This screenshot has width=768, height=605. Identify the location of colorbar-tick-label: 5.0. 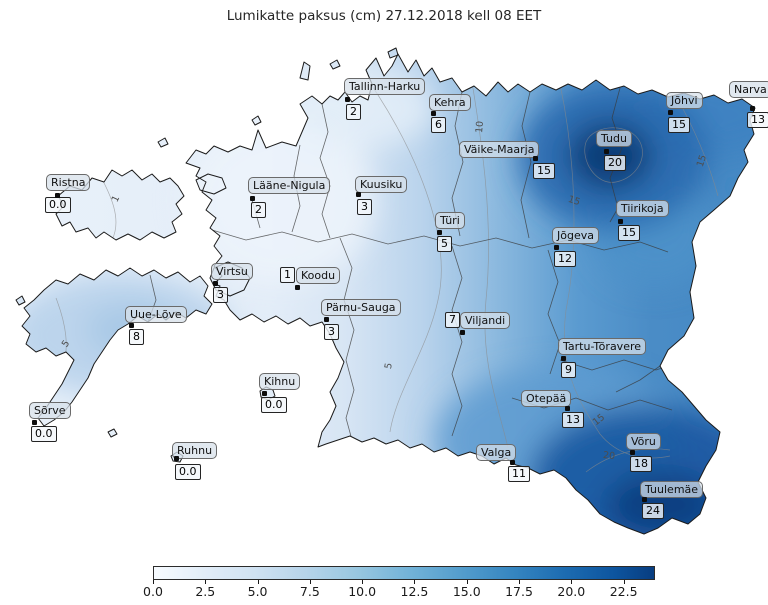
(257, 591).